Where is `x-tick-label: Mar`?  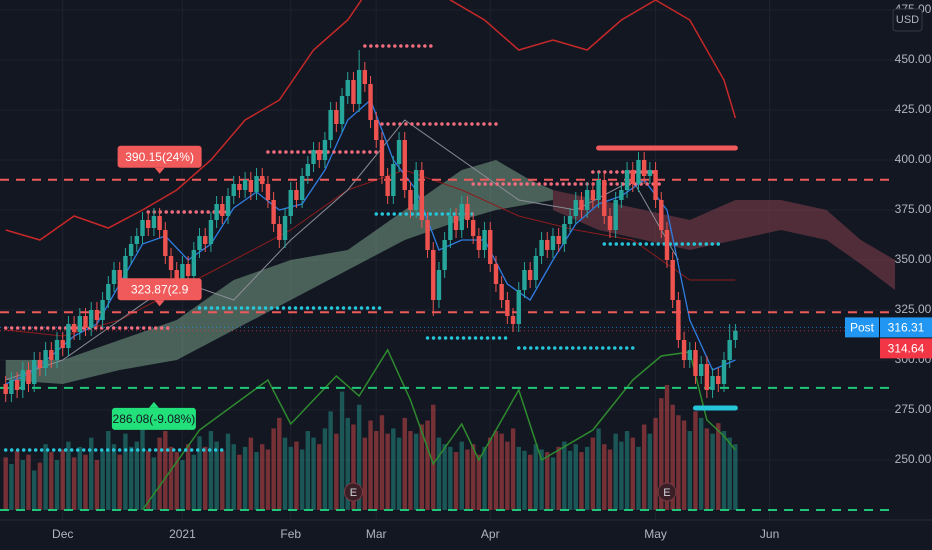 x-tick-label: Mar is located at coordinates (376, 534).